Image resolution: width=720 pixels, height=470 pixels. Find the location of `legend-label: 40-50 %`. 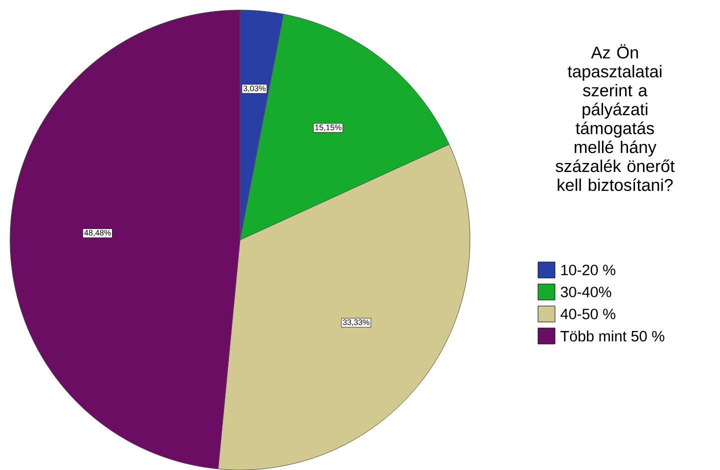

legend-label: 40-50 % is located at coordinates (588, 314).